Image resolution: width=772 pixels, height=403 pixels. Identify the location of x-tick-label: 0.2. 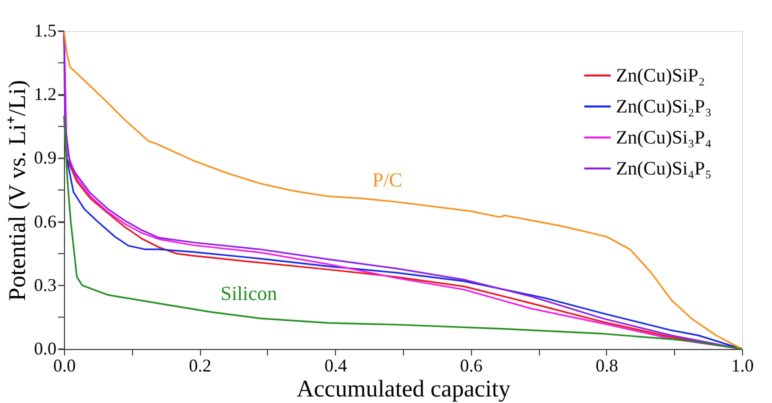
(200, 366).